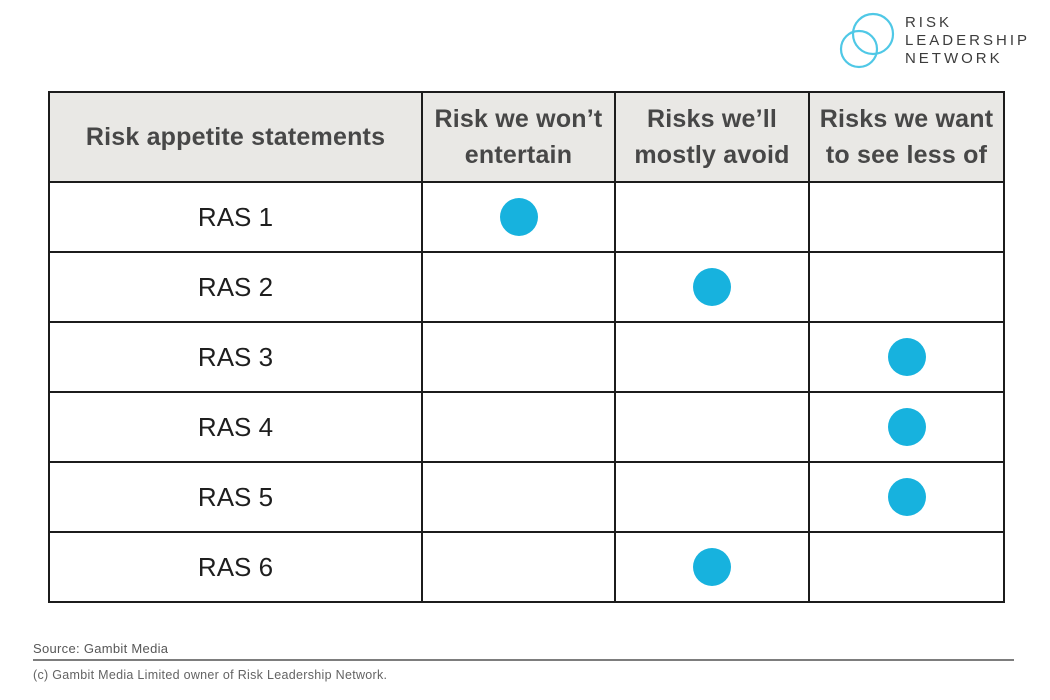  I want to click on logo-circles-icon, so click(867, 40).